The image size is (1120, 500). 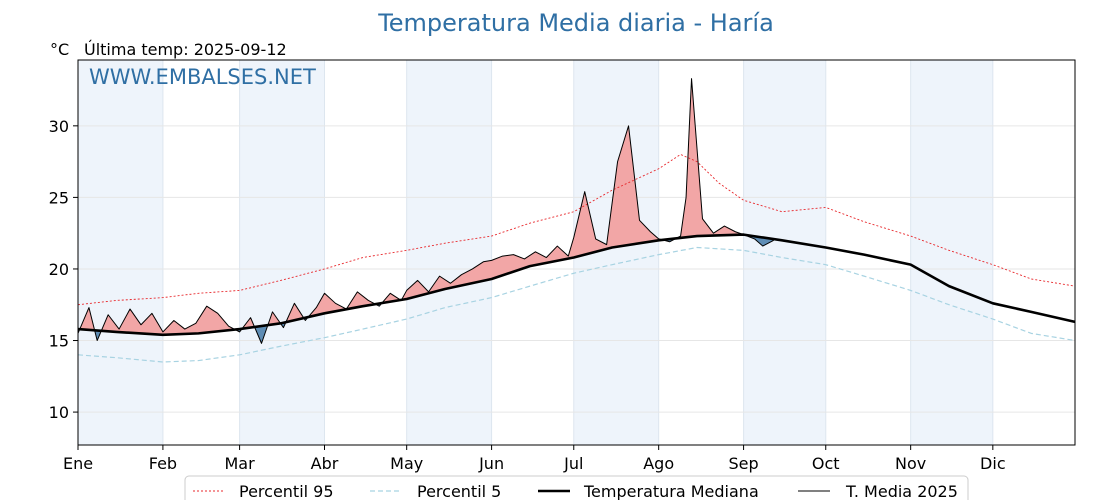 I want to click on x-tick-label: Sep, so click(x=744, y=463).